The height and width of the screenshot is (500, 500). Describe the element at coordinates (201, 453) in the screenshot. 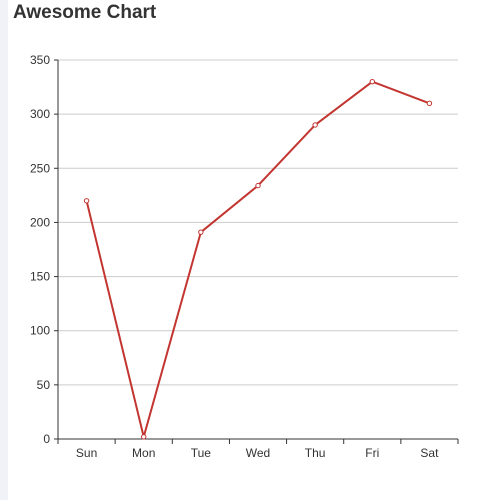

I see `x-tick-label-tue: Tue` at that location.